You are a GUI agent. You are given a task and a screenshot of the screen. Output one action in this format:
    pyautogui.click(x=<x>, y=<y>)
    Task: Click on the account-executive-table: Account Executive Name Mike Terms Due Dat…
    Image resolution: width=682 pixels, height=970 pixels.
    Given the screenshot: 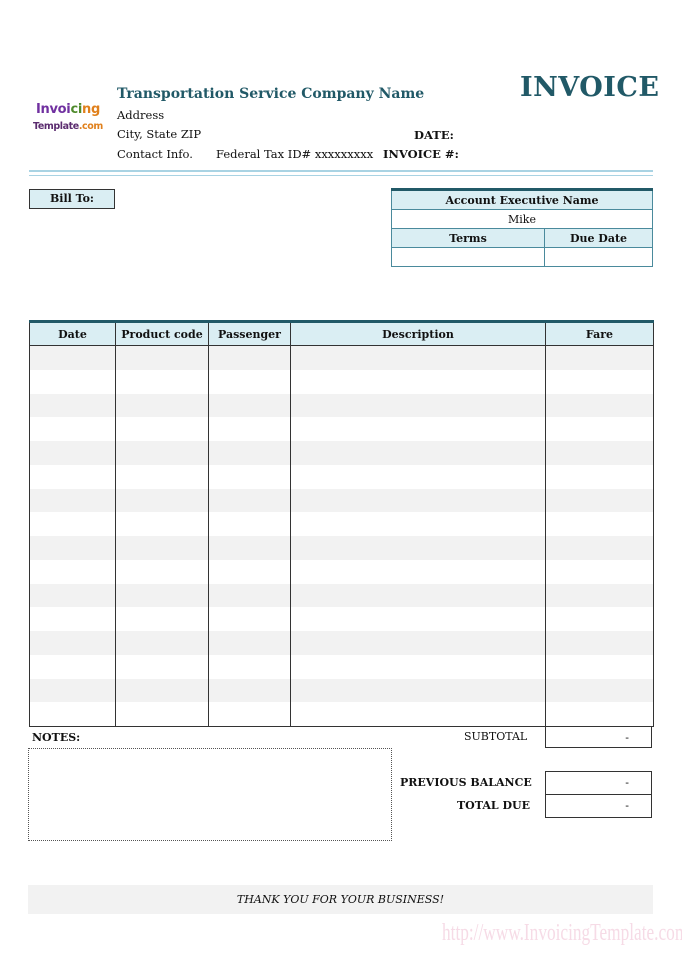 What is the action you would take?
    pyautogui.click(x=522, y=227)
    